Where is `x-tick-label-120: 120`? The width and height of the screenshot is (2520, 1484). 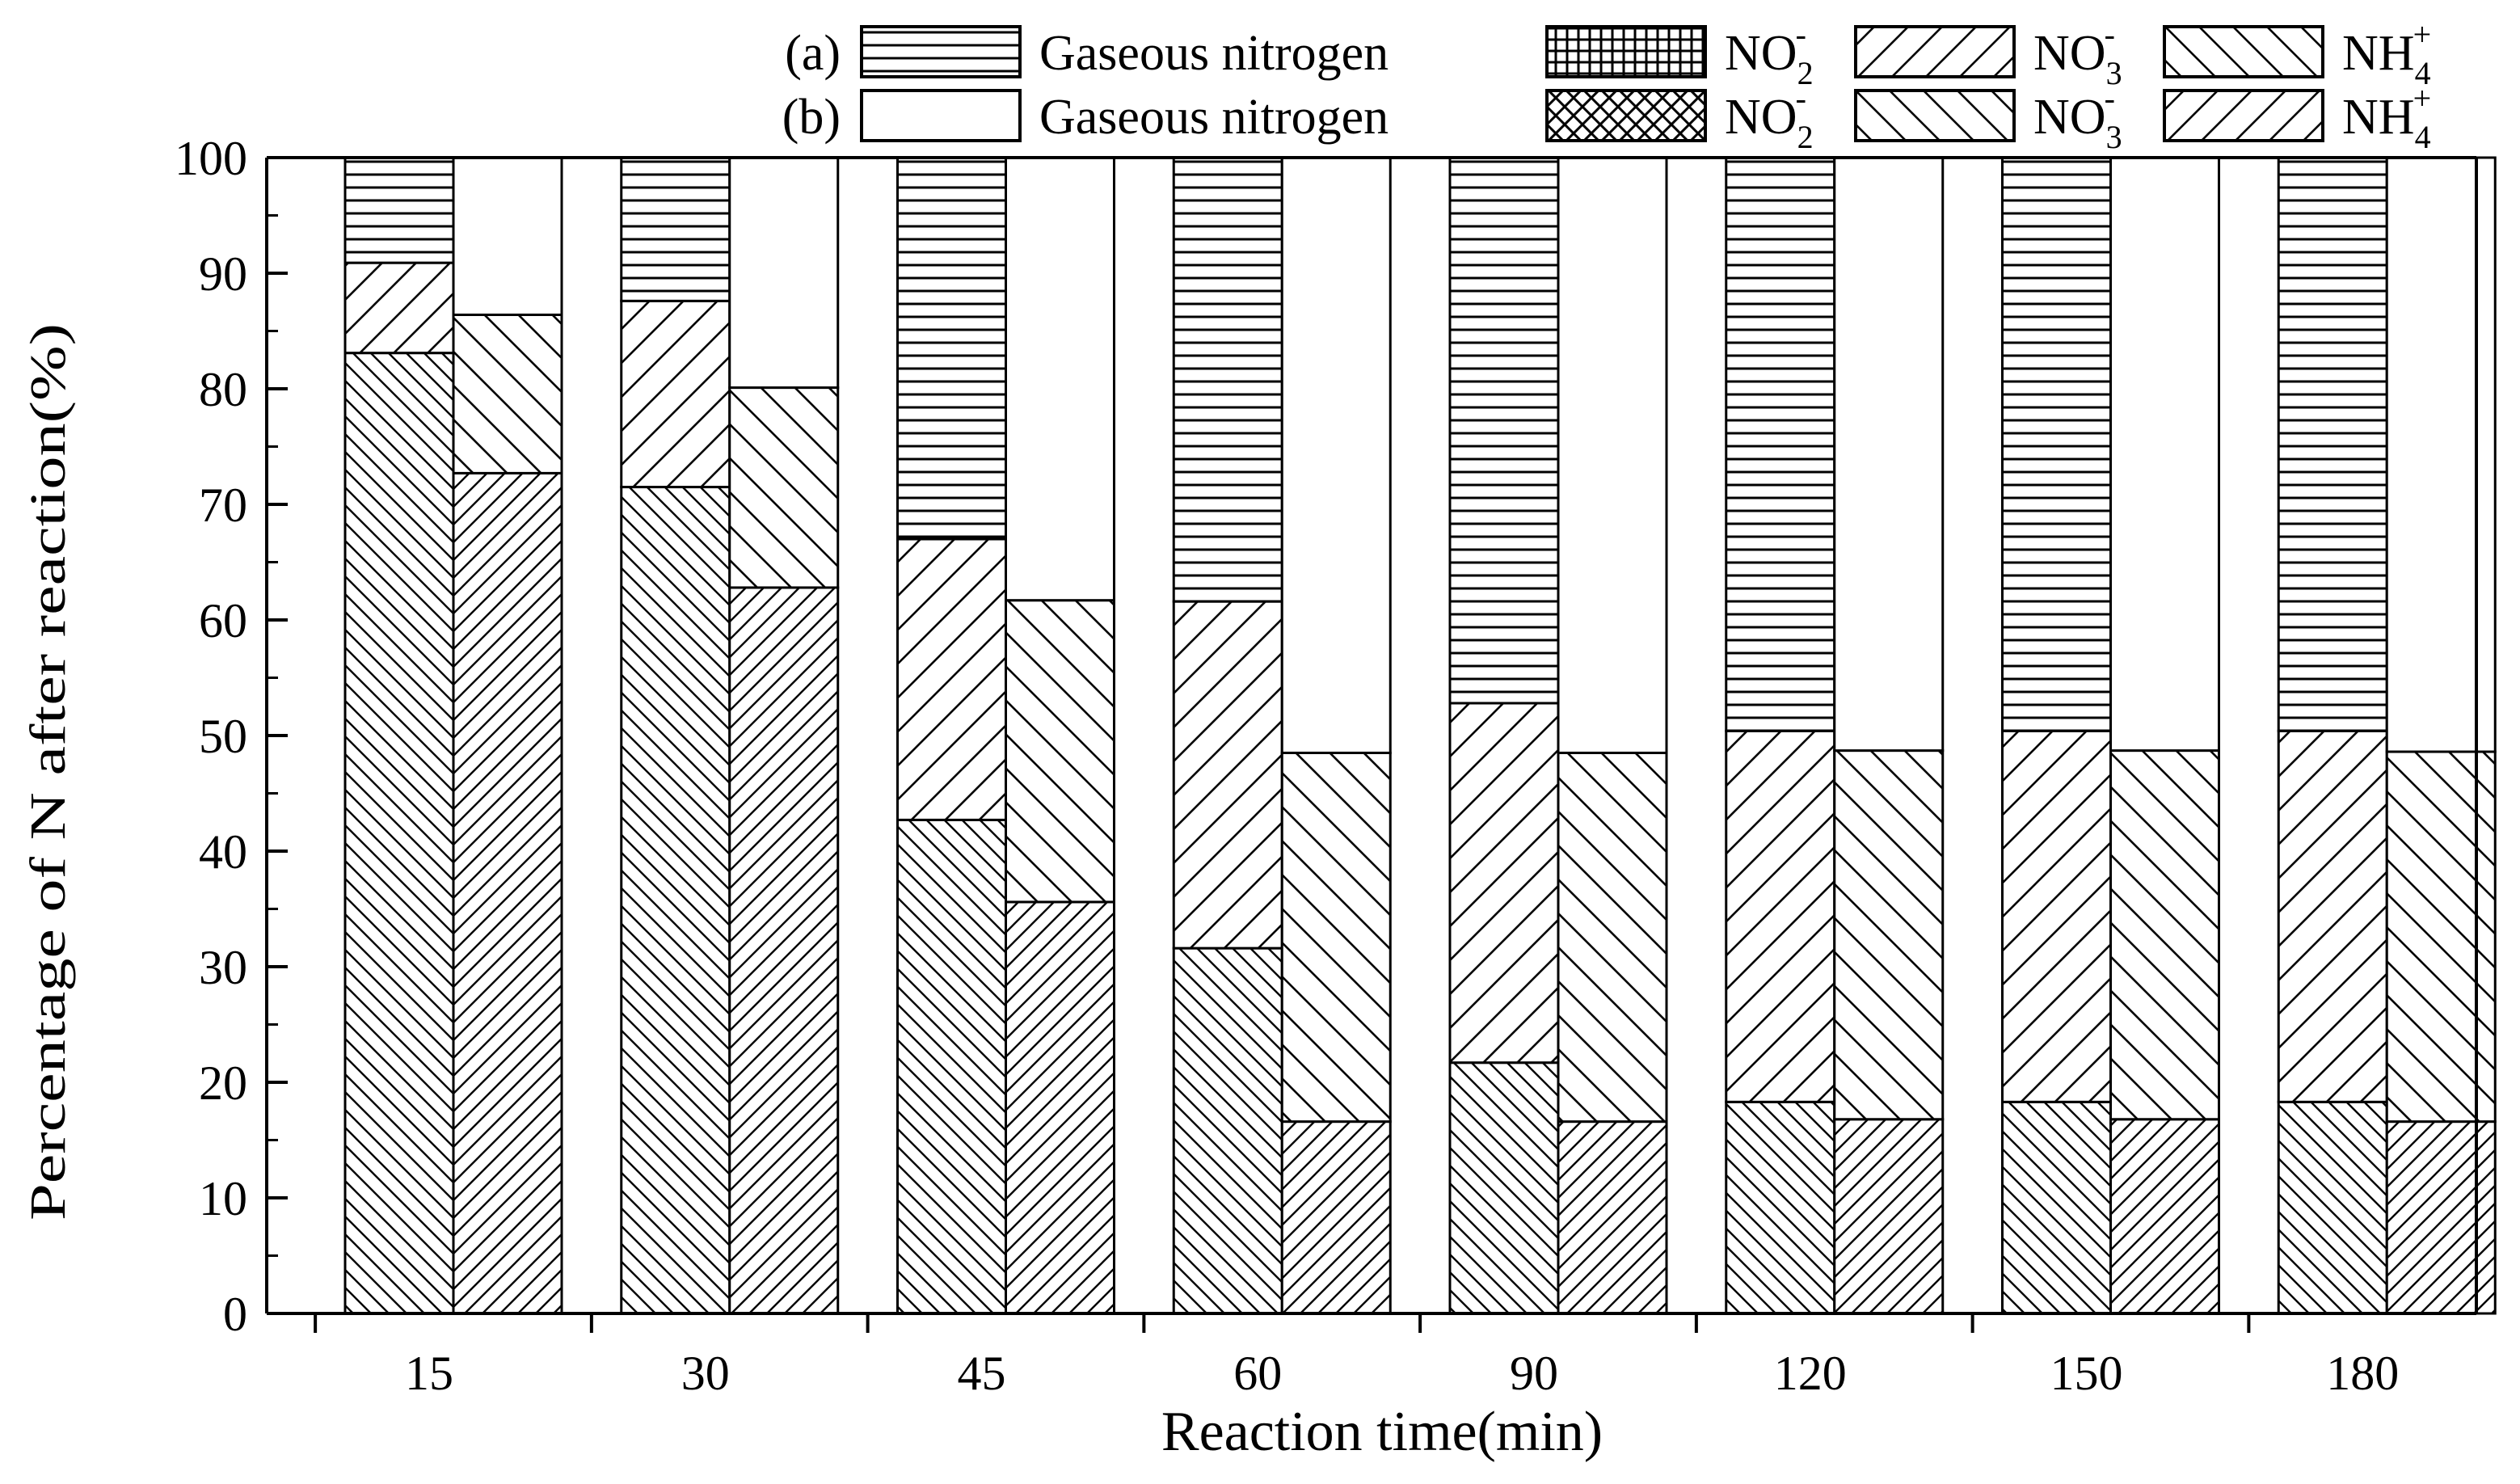
x-tick-label-120: 120 is located at coordinates (1810, 1373).